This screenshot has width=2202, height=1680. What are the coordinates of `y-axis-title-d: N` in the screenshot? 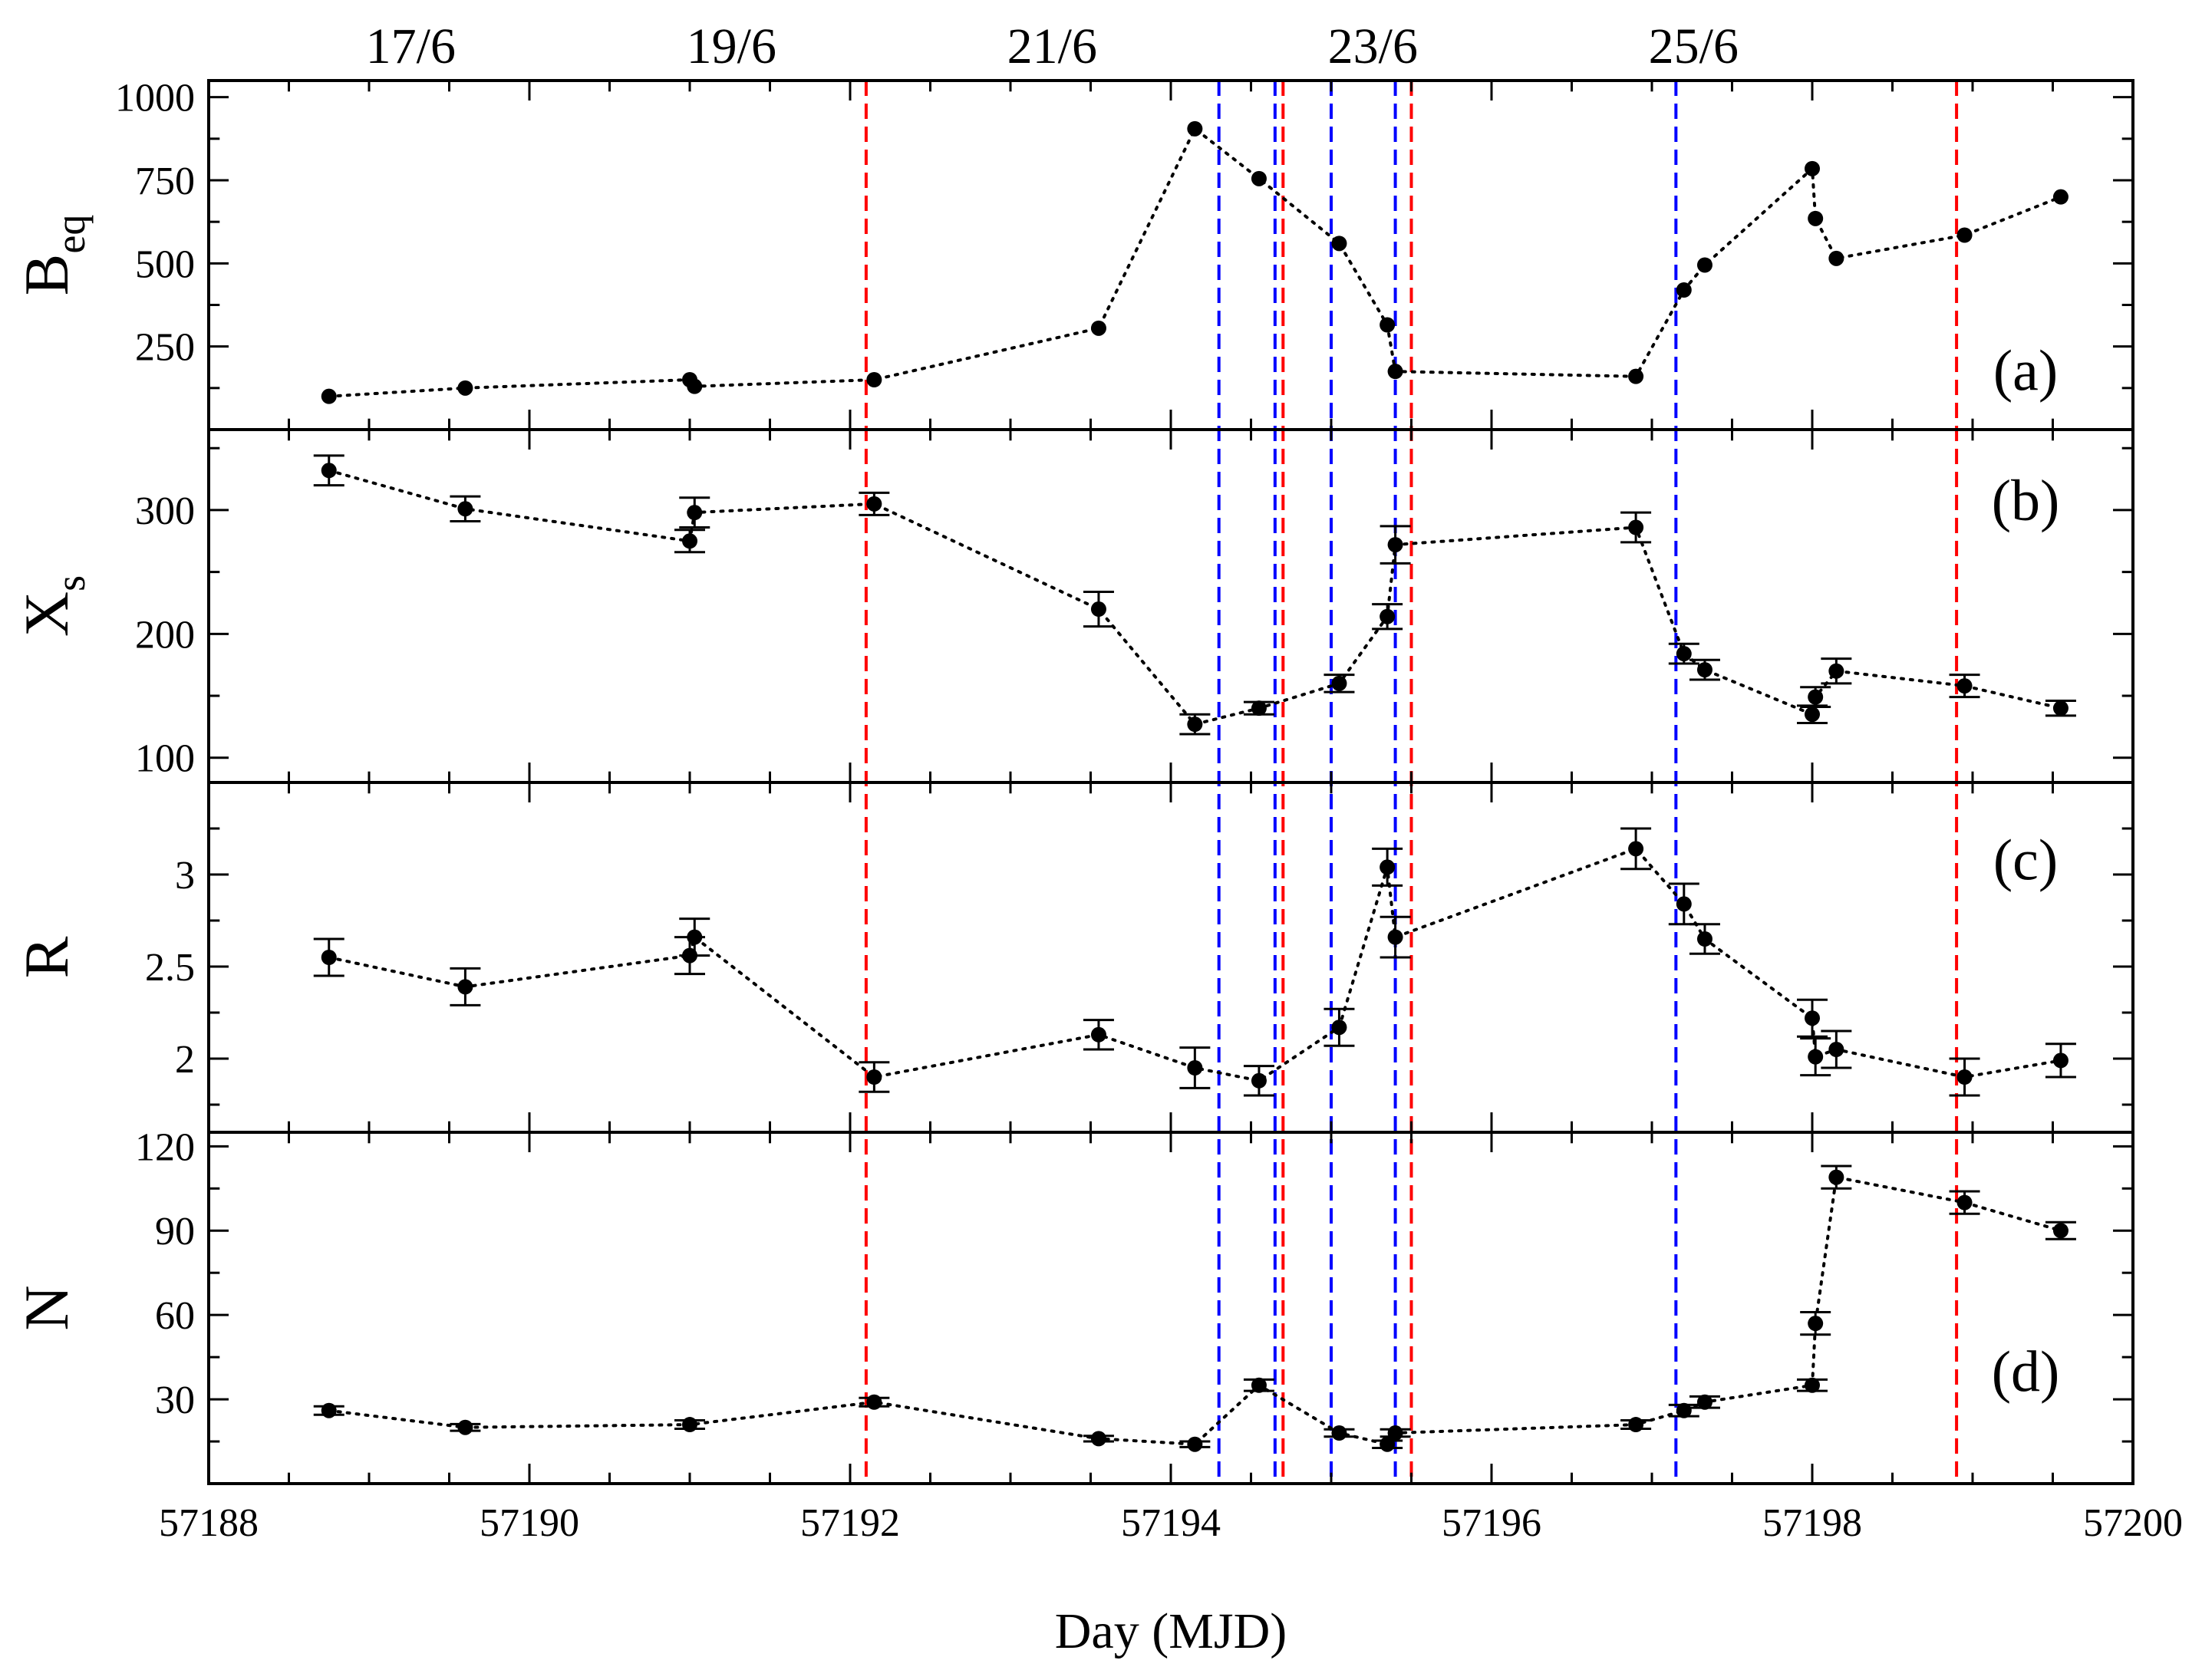 It's located at (47, 1307).